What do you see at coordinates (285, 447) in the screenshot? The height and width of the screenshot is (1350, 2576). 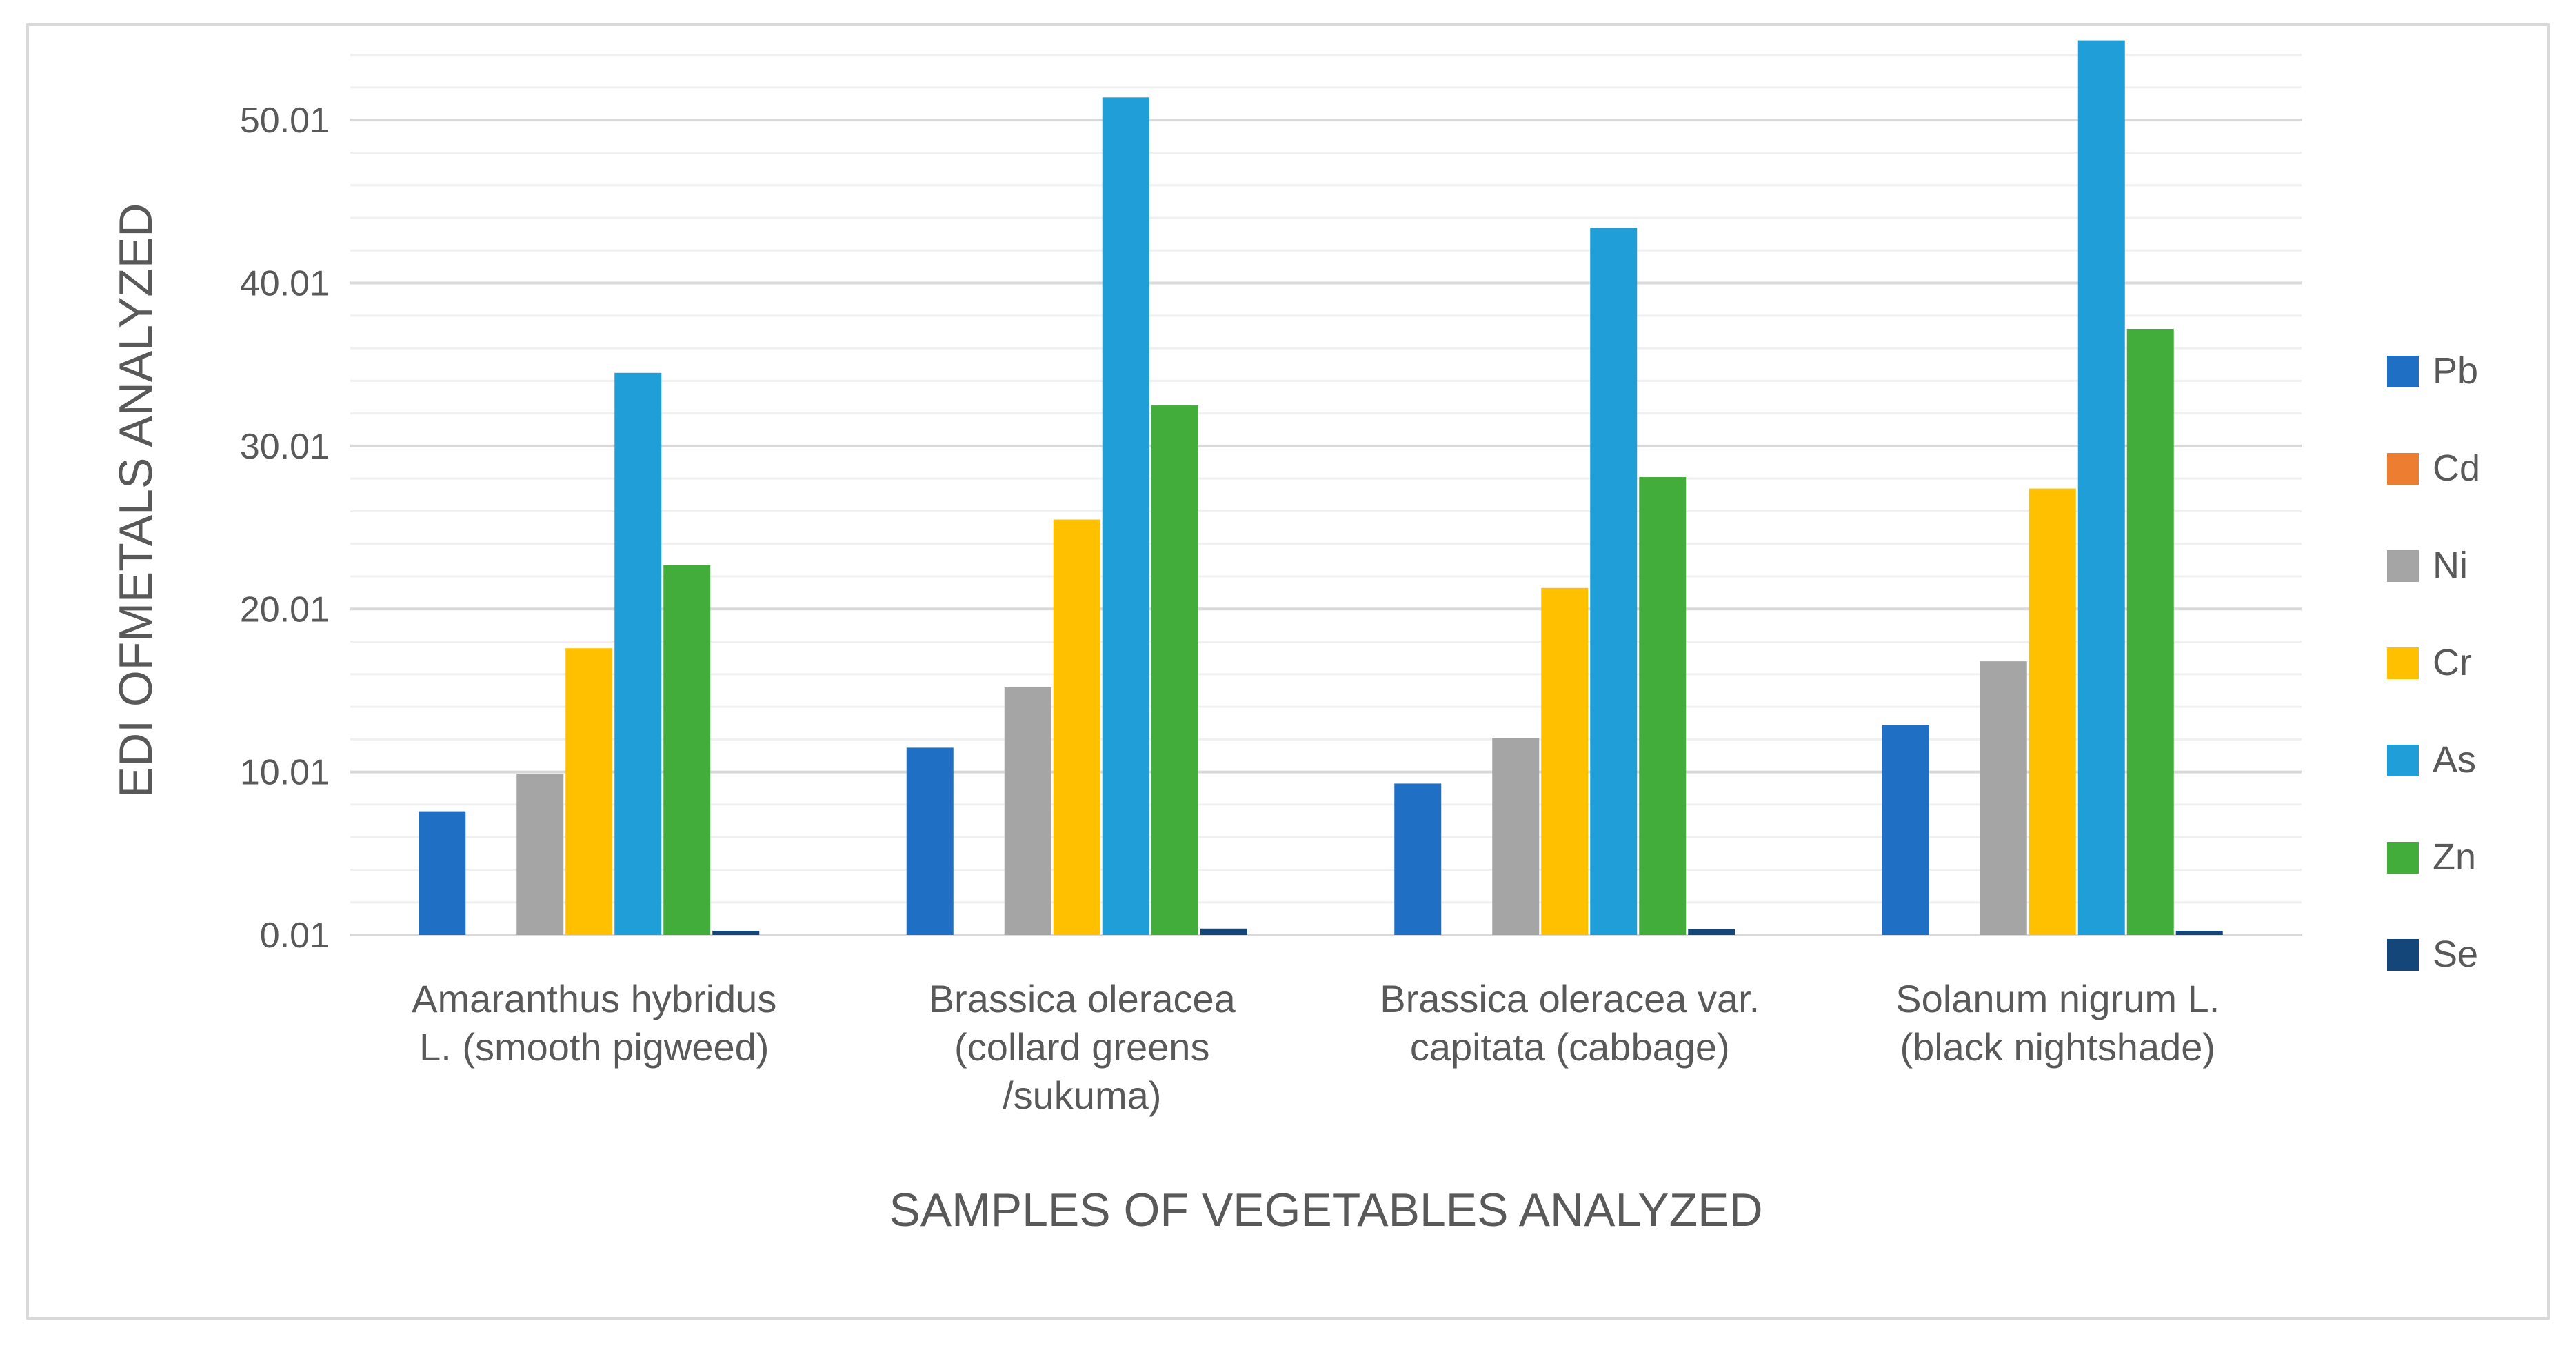 I see `y-tick-label: 30.01` at bounding box center [285, 447].